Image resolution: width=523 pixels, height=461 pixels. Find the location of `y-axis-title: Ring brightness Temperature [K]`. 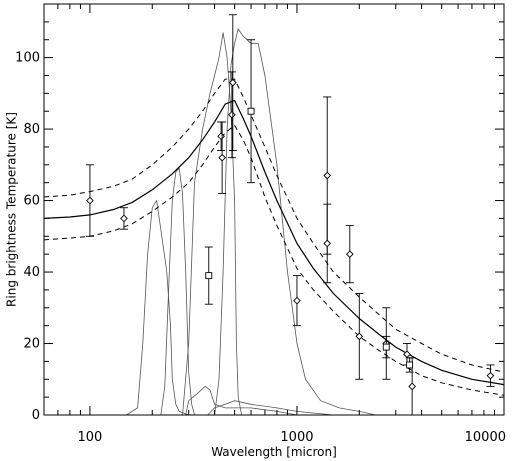

y-axis-title: Ring brightness Temperature [K] is located at coordinates (12, 209).